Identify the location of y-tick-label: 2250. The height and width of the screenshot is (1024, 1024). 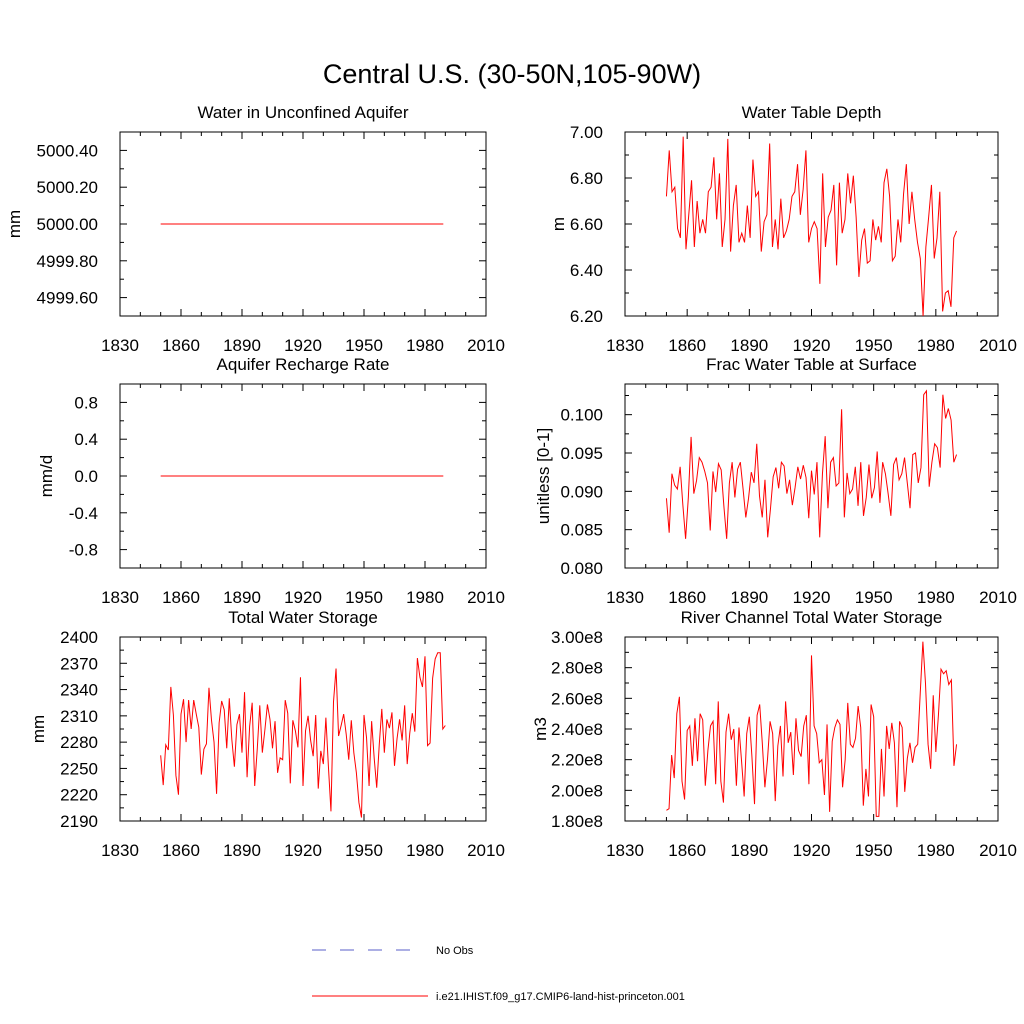
(79, 768).